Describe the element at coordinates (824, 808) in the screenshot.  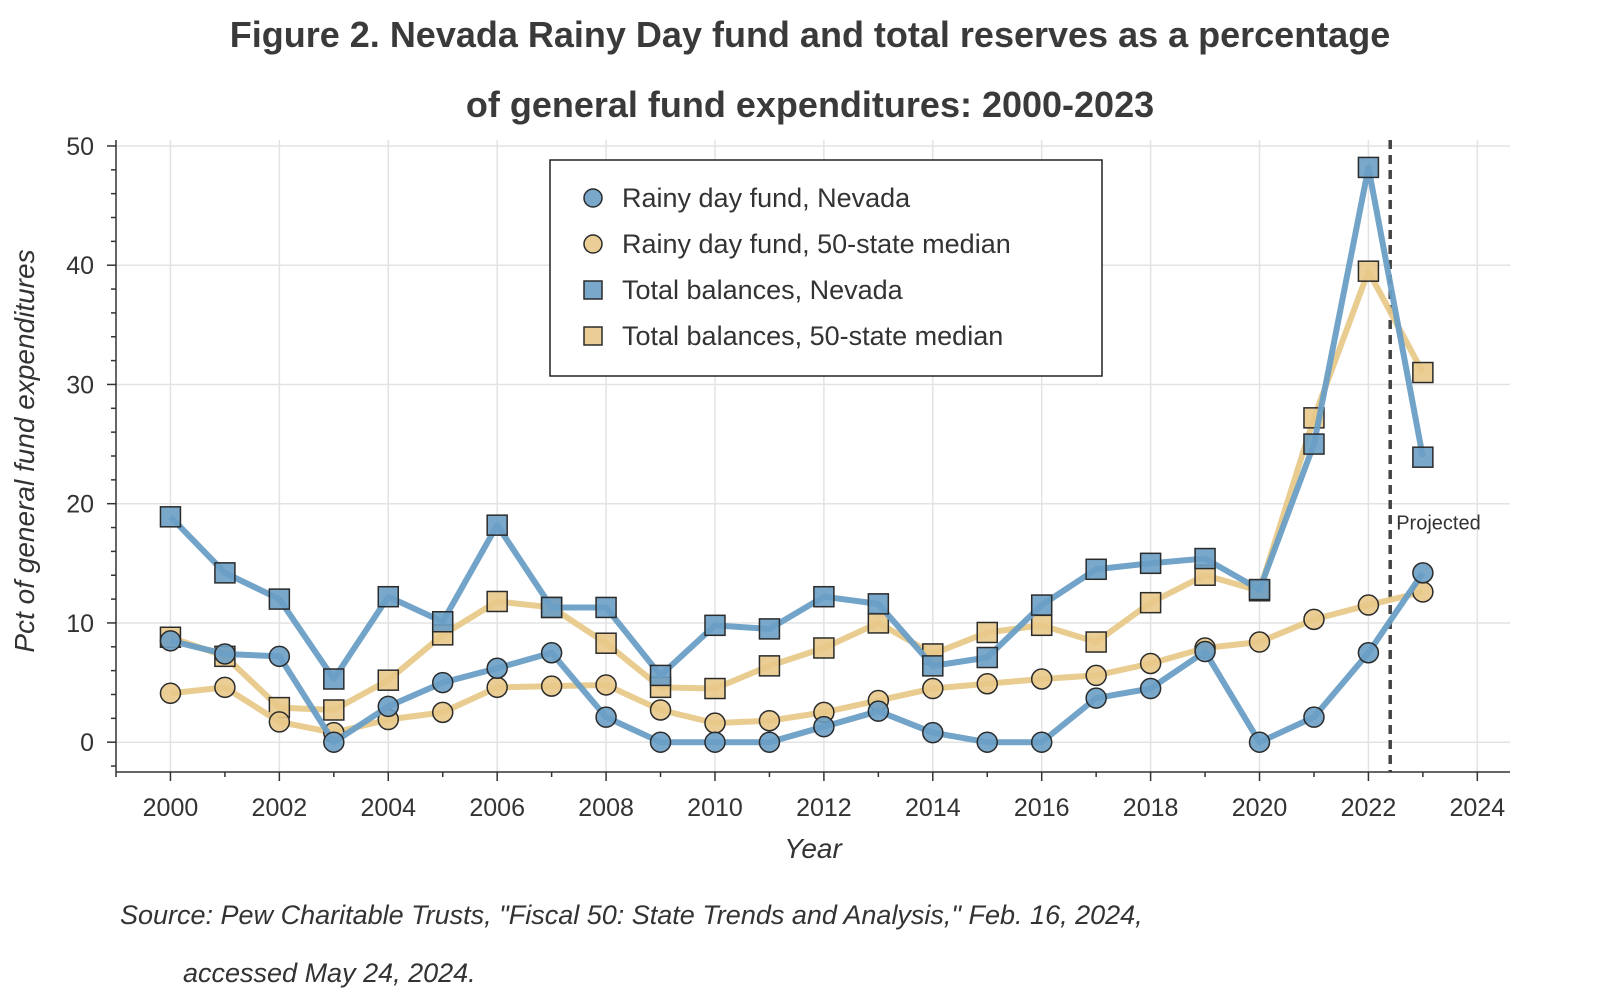
I see `x-tick-label: 2012` at that location.